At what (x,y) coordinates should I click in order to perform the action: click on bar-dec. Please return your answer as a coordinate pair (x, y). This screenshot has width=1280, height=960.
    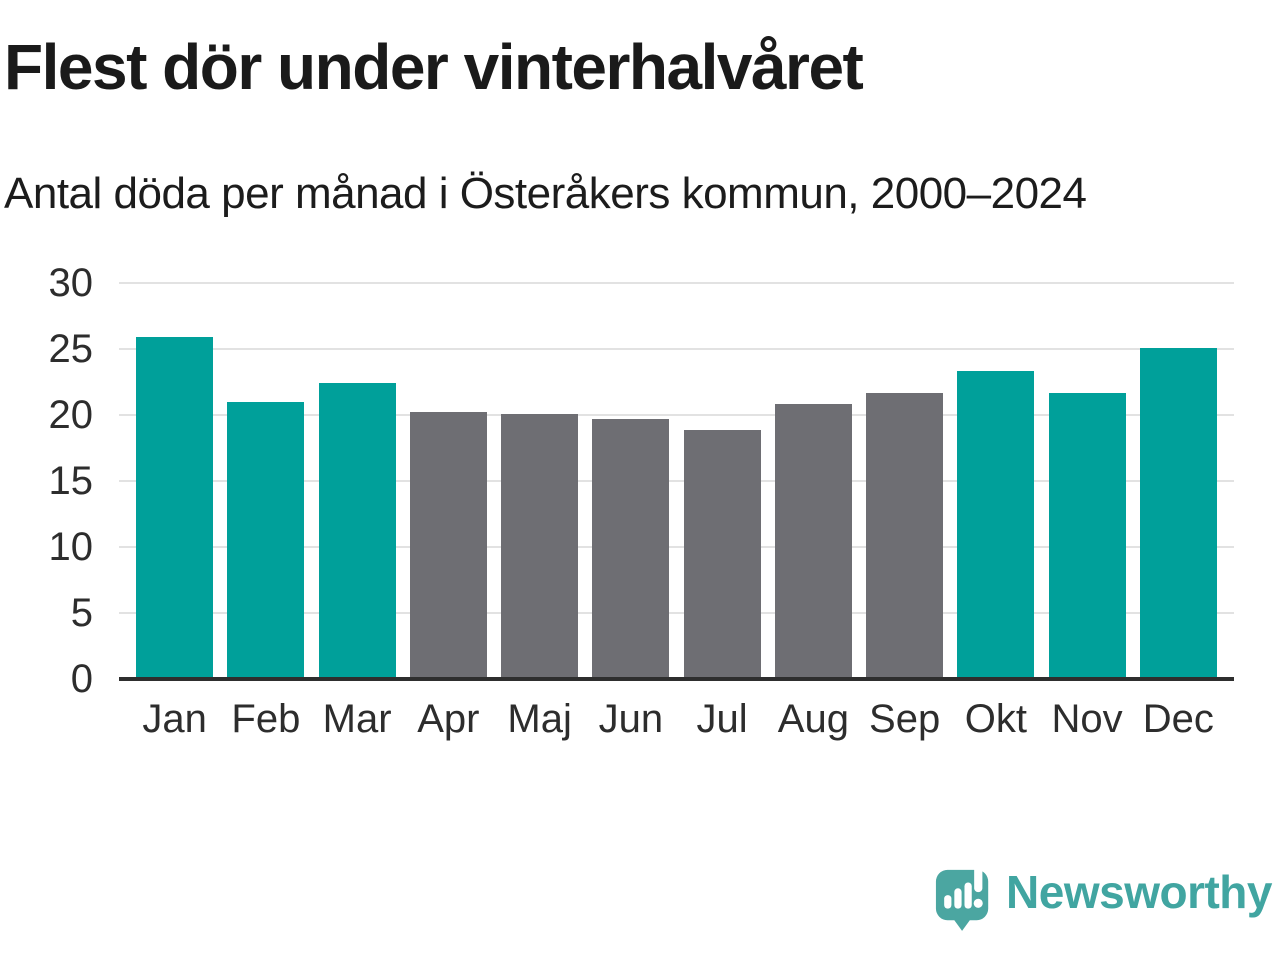
    Looking at the image, I should click on (1178, 513).